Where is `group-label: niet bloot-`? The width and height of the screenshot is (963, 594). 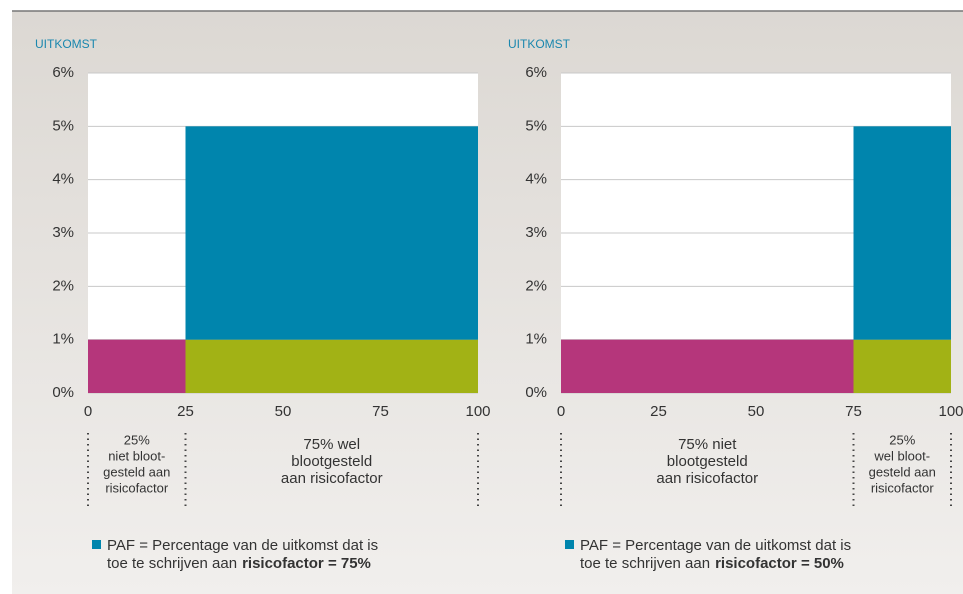 group-label: niet bloot- is located at coordinates (136, 455).